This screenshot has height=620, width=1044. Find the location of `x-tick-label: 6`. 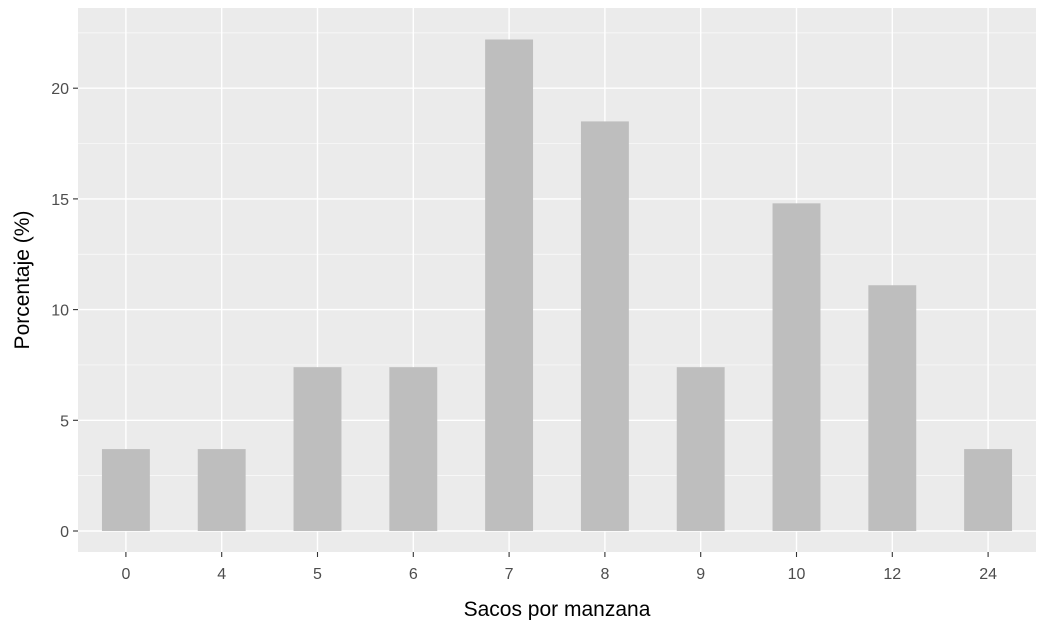

x-tick-label: 6 is located at coordinates (413, 574).